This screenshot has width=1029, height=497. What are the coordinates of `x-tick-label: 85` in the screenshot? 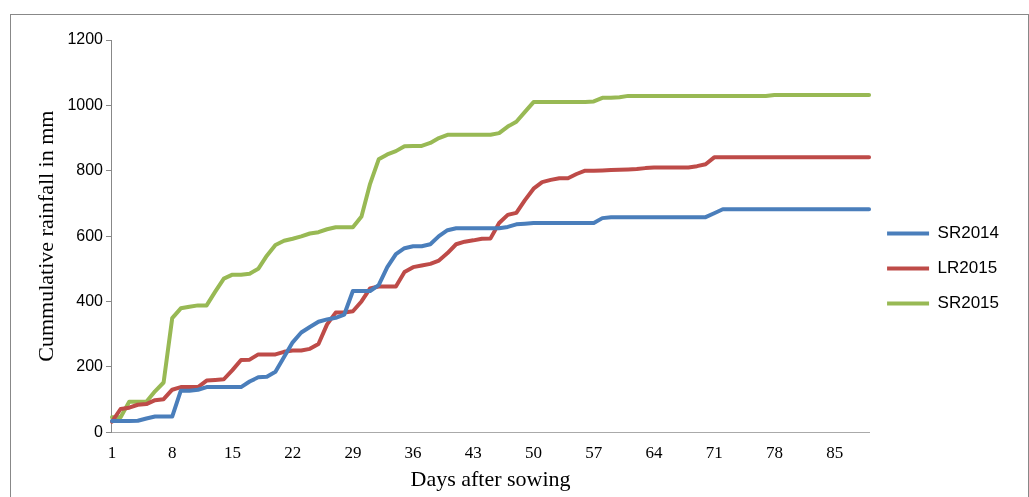 It's located at (835, 452).